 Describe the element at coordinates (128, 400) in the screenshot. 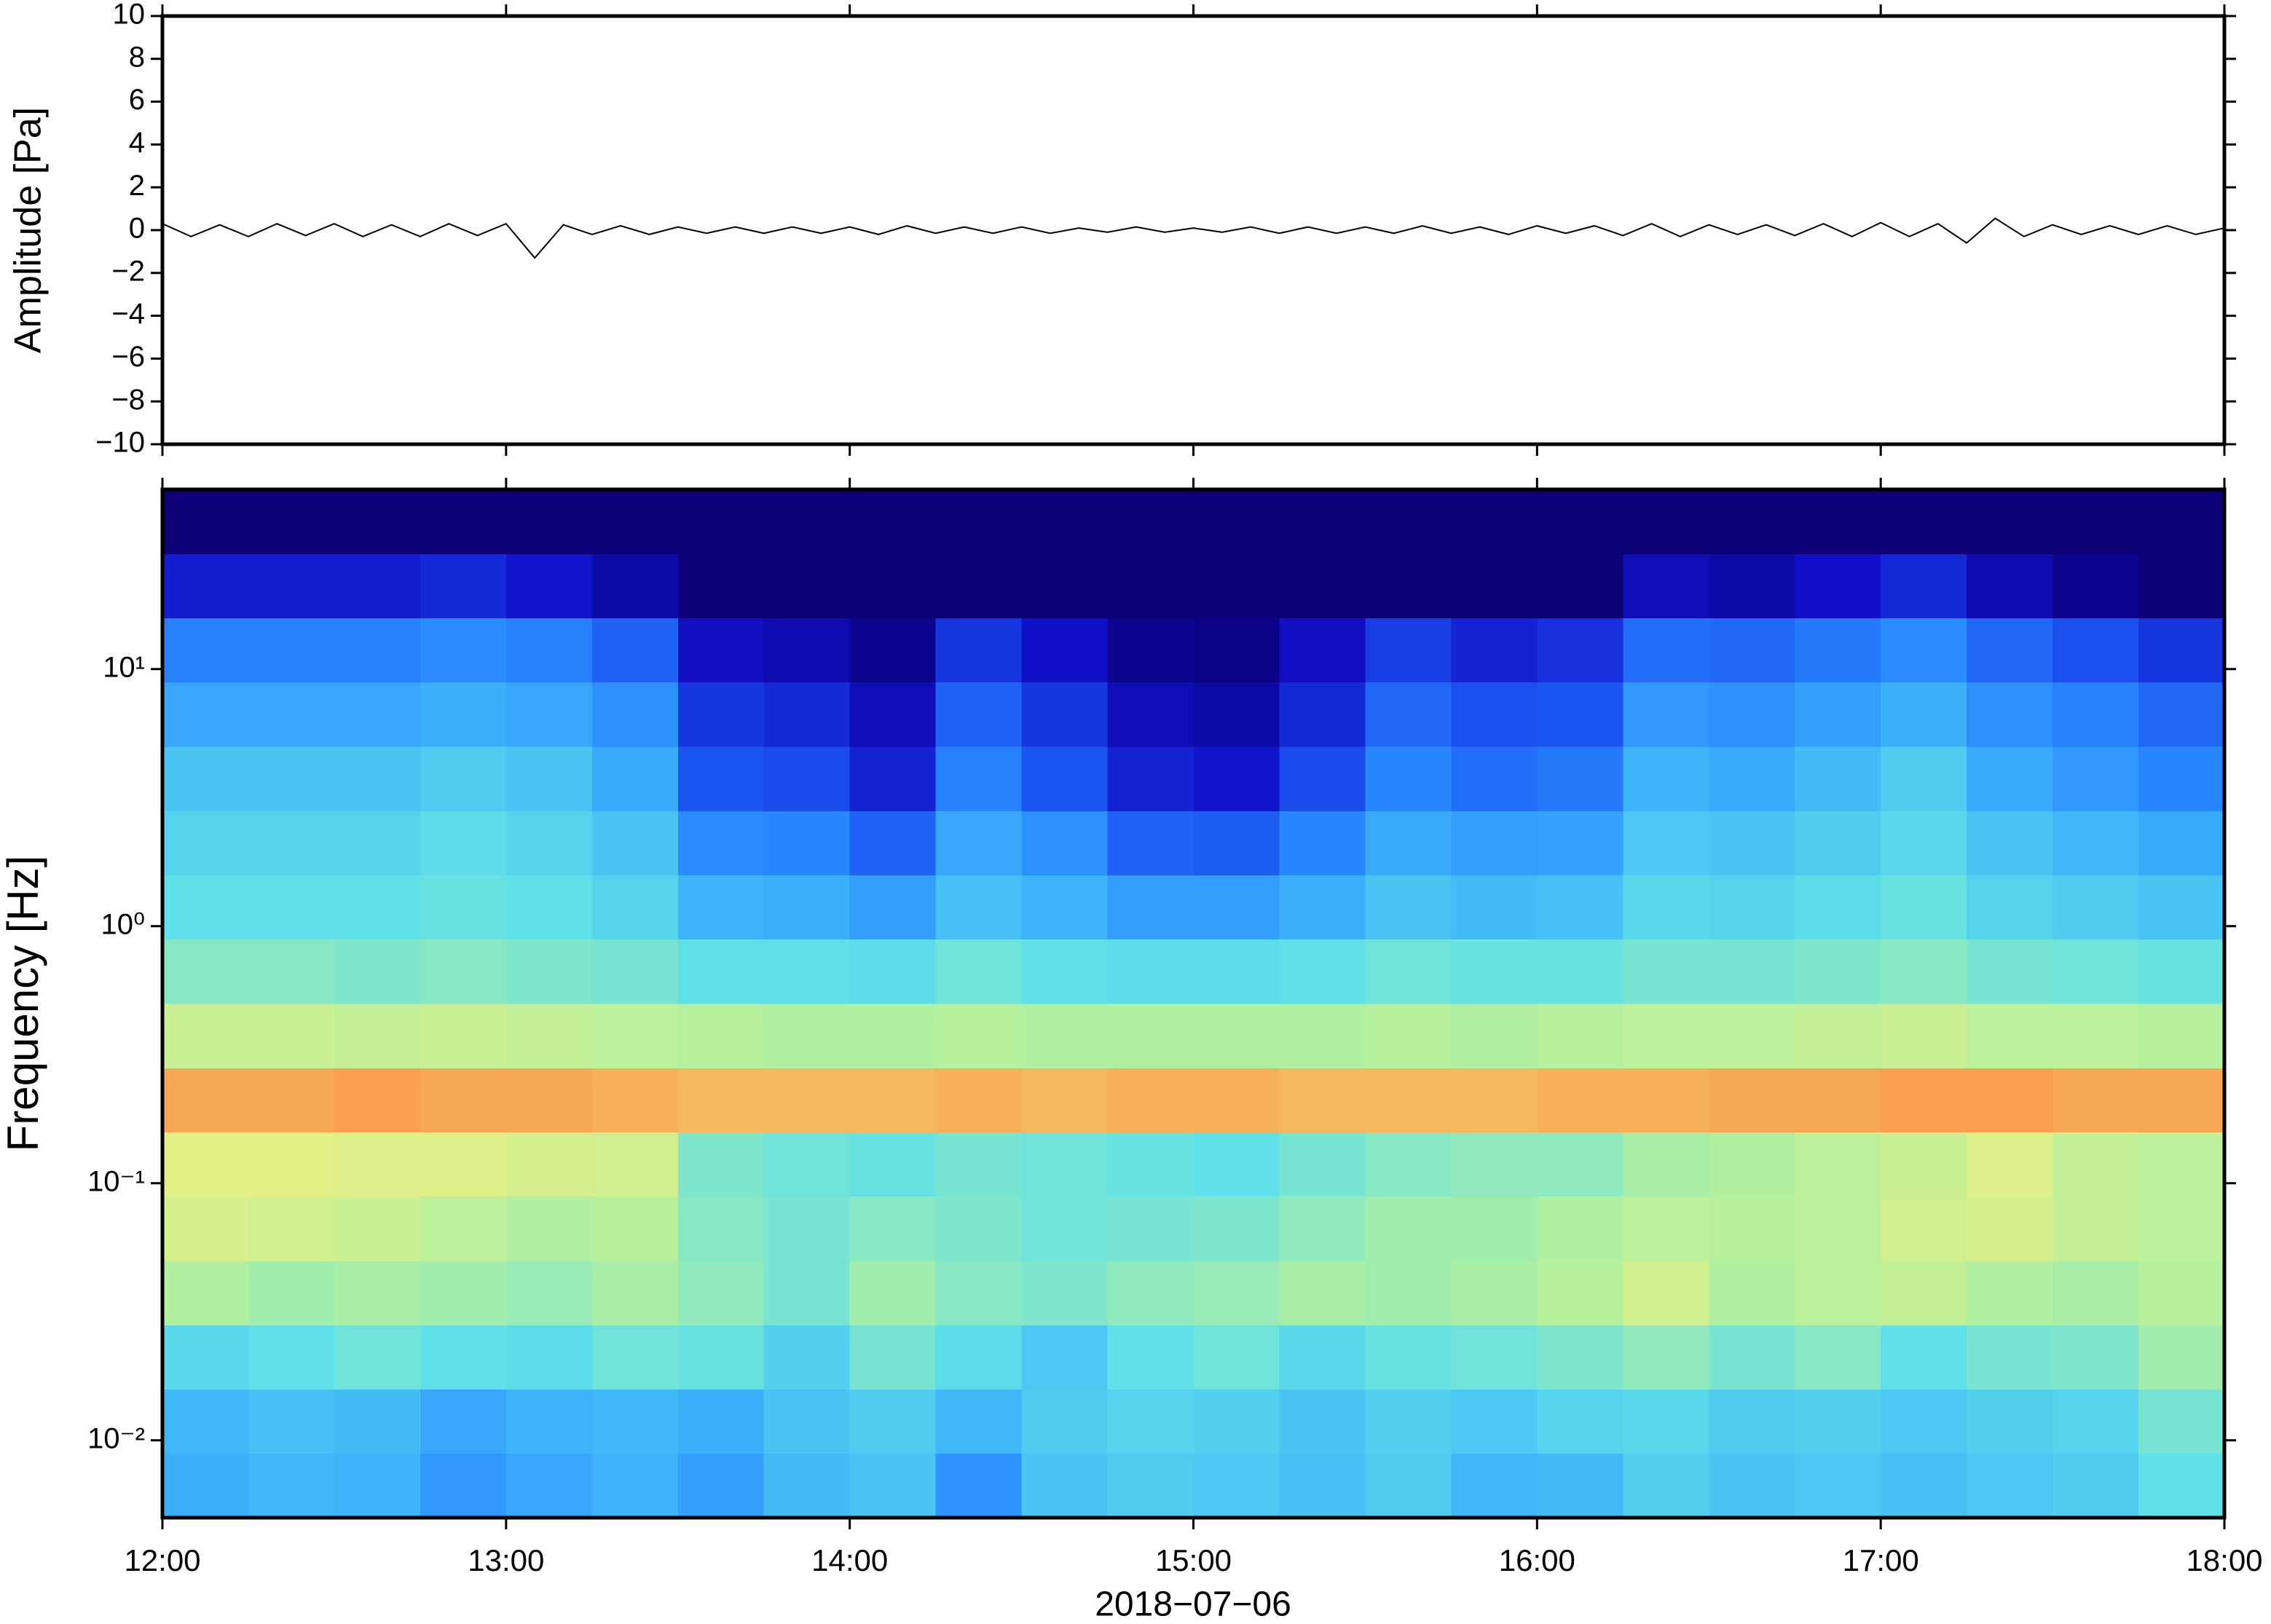

I see `y-tick-label: −8` at that location.